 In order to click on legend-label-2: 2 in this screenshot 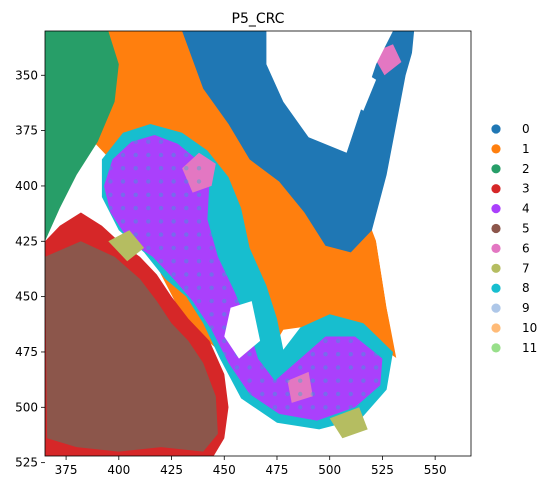, I will do `click(526, 169)`.